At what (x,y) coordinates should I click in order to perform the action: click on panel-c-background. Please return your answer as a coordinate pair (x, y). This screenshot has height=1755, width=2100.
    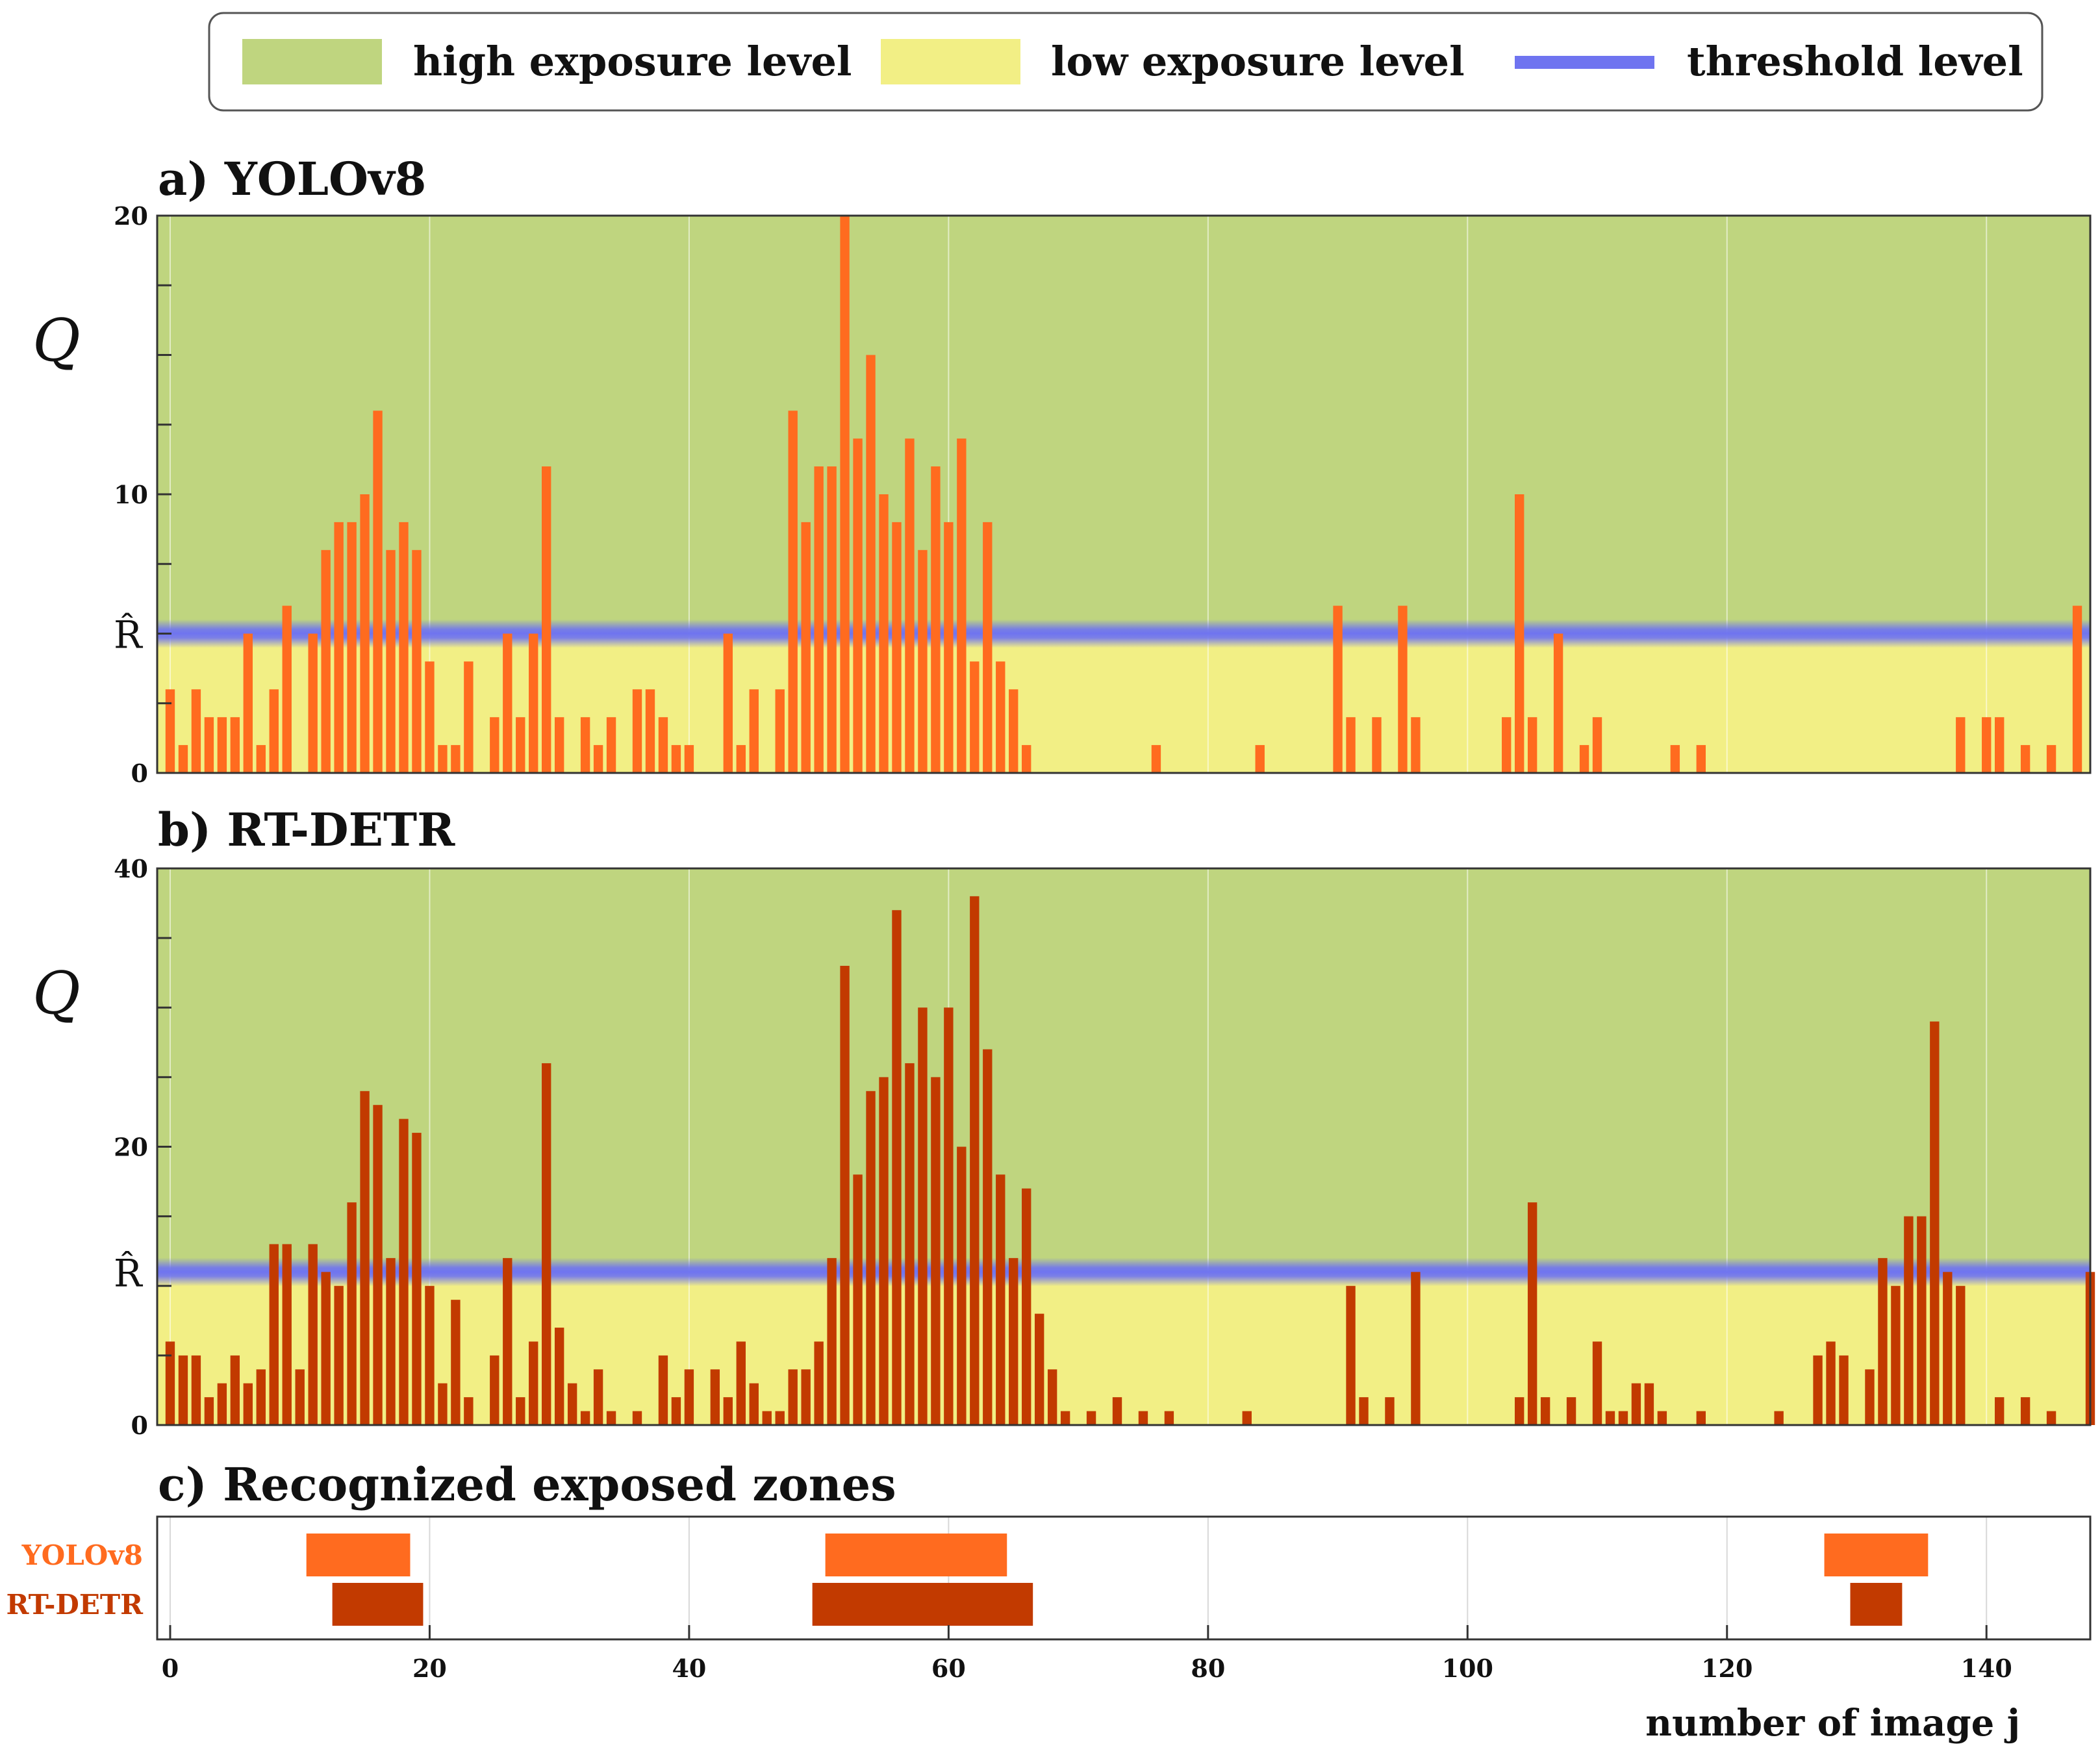
    Looking at the image, I should click on (1123, 1578).